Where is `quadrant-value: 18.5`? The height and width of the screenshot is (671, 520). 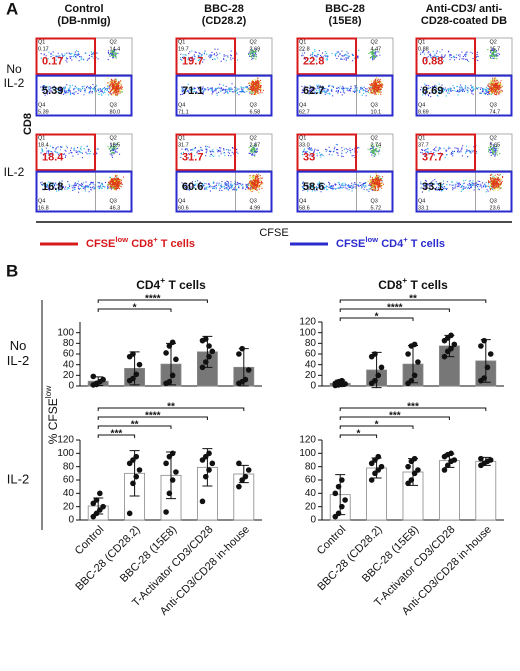 quadrant-value: 18.5 is located at coordinates (115, 145).